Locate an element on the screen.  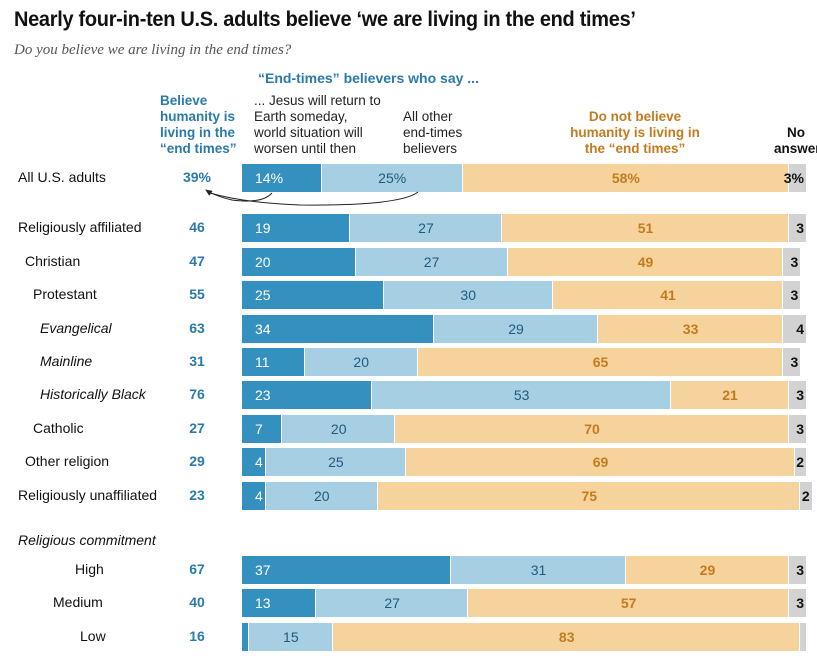
segment-label: 53 is located at coordinates (521, 395).